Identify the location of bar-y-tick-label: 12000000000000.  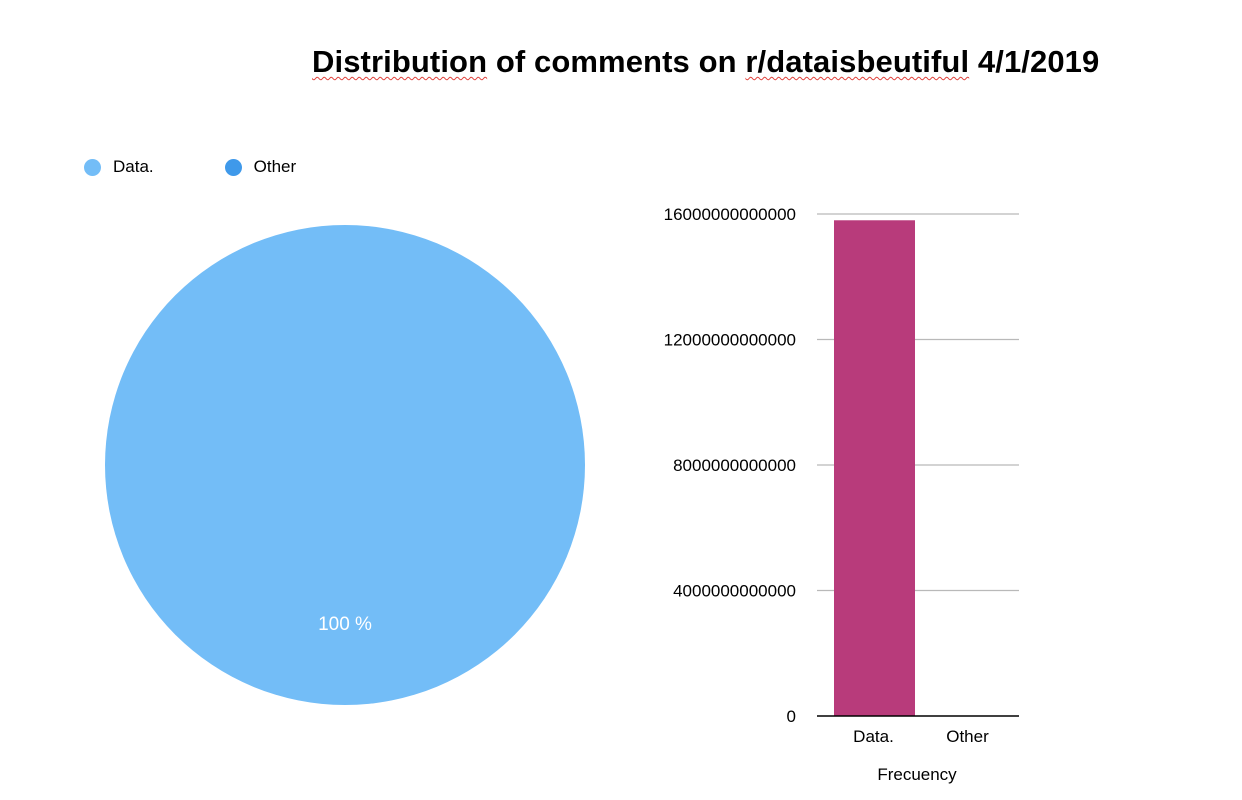
(730, 340).